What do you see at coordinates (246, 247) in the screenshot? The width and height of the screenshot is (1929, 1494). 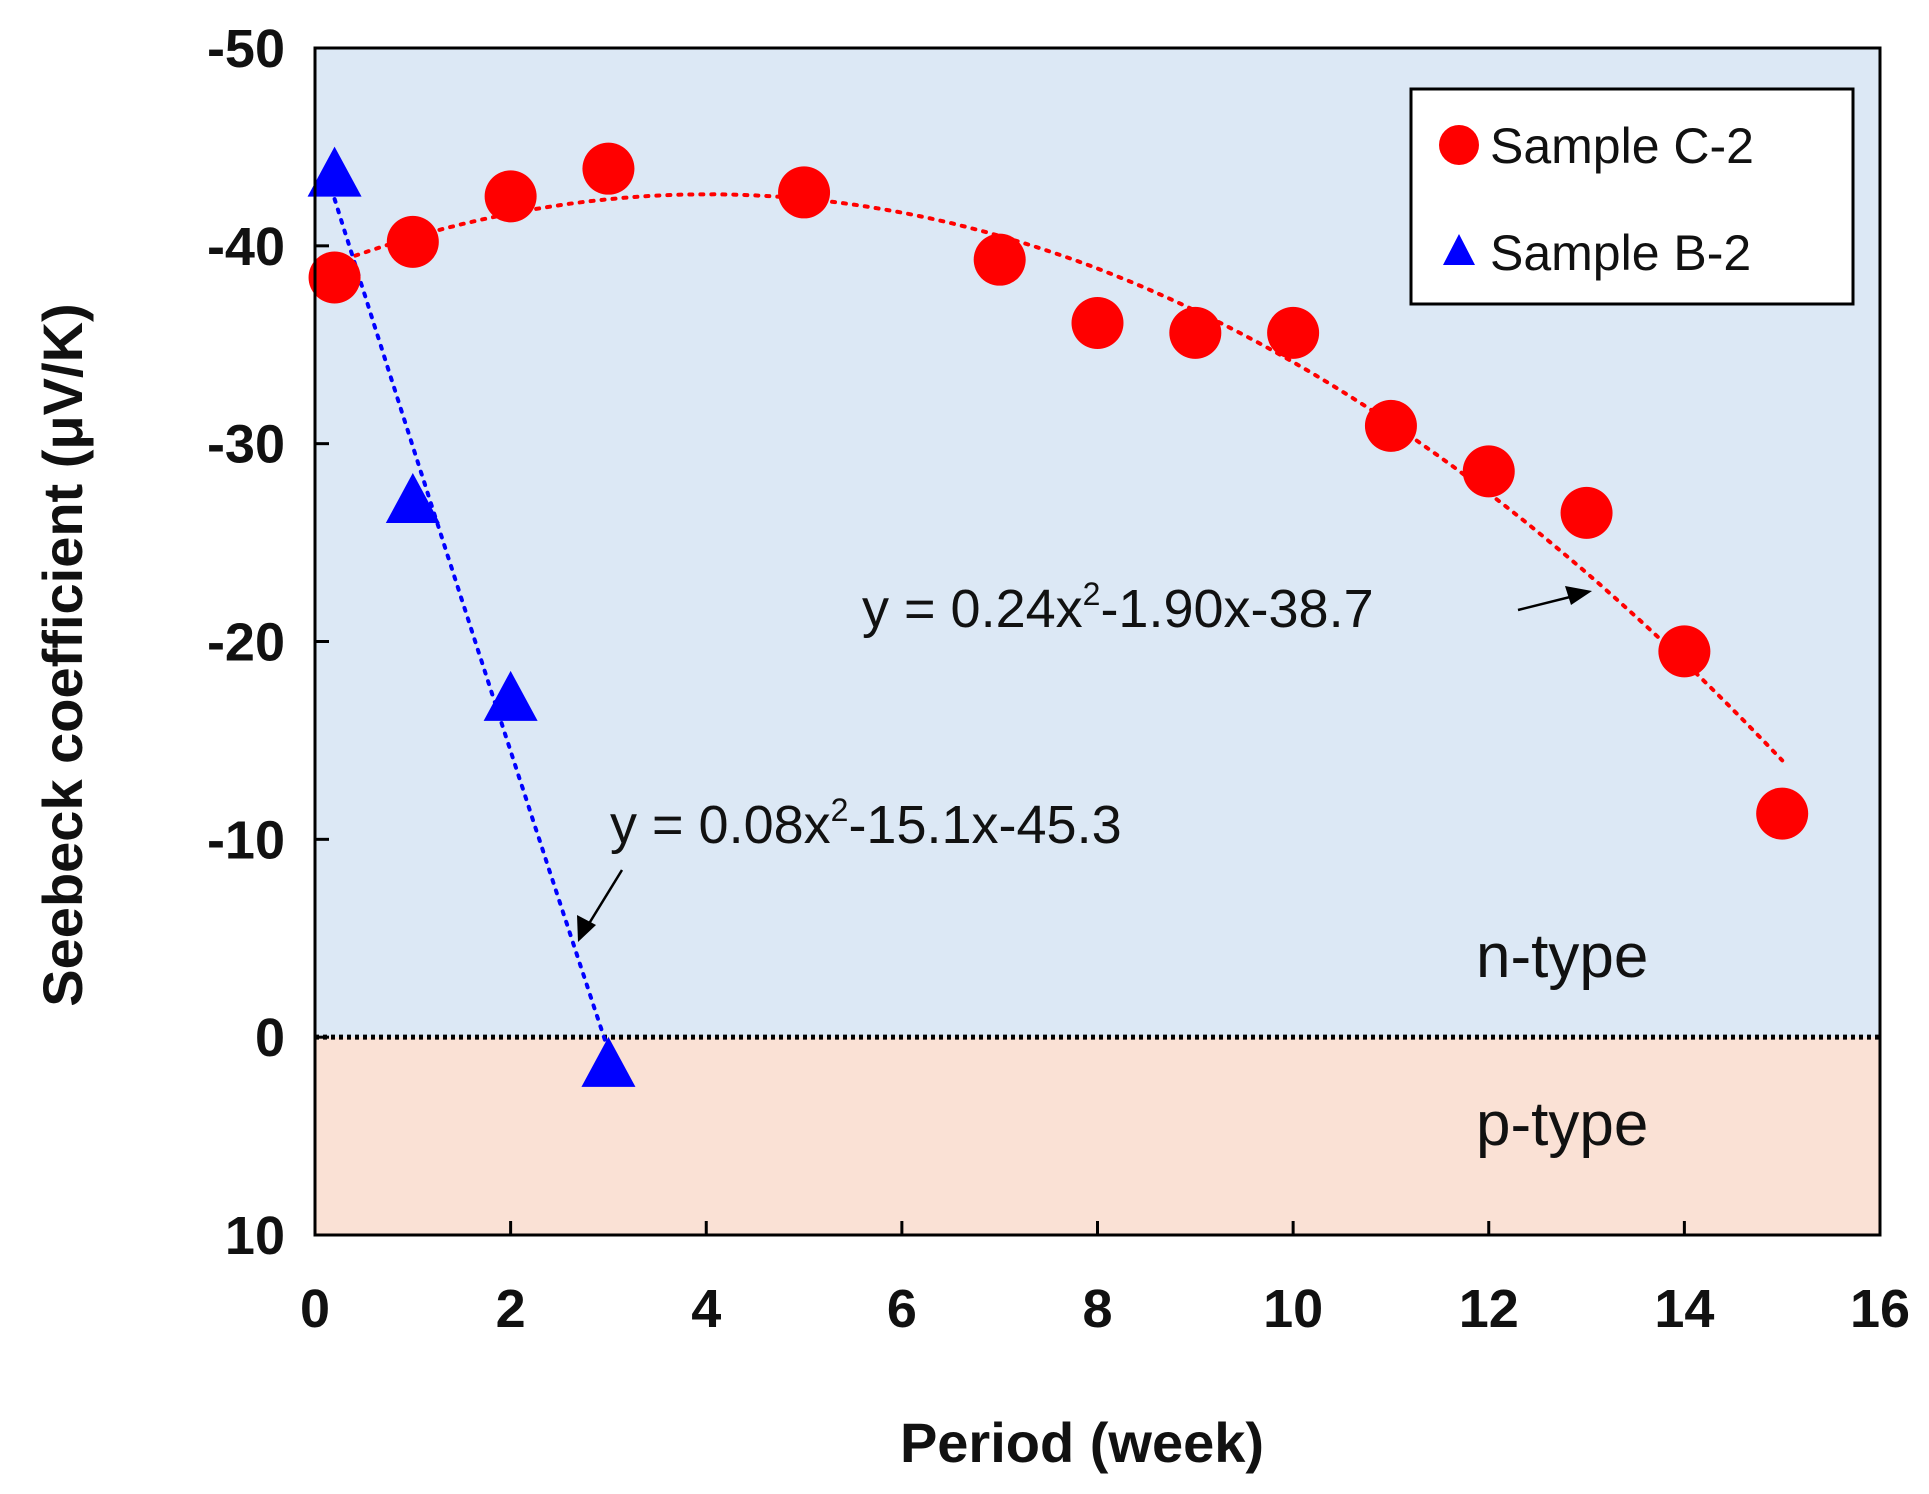 I see `y-tick-label: -40` at bounding box center [246, 247].